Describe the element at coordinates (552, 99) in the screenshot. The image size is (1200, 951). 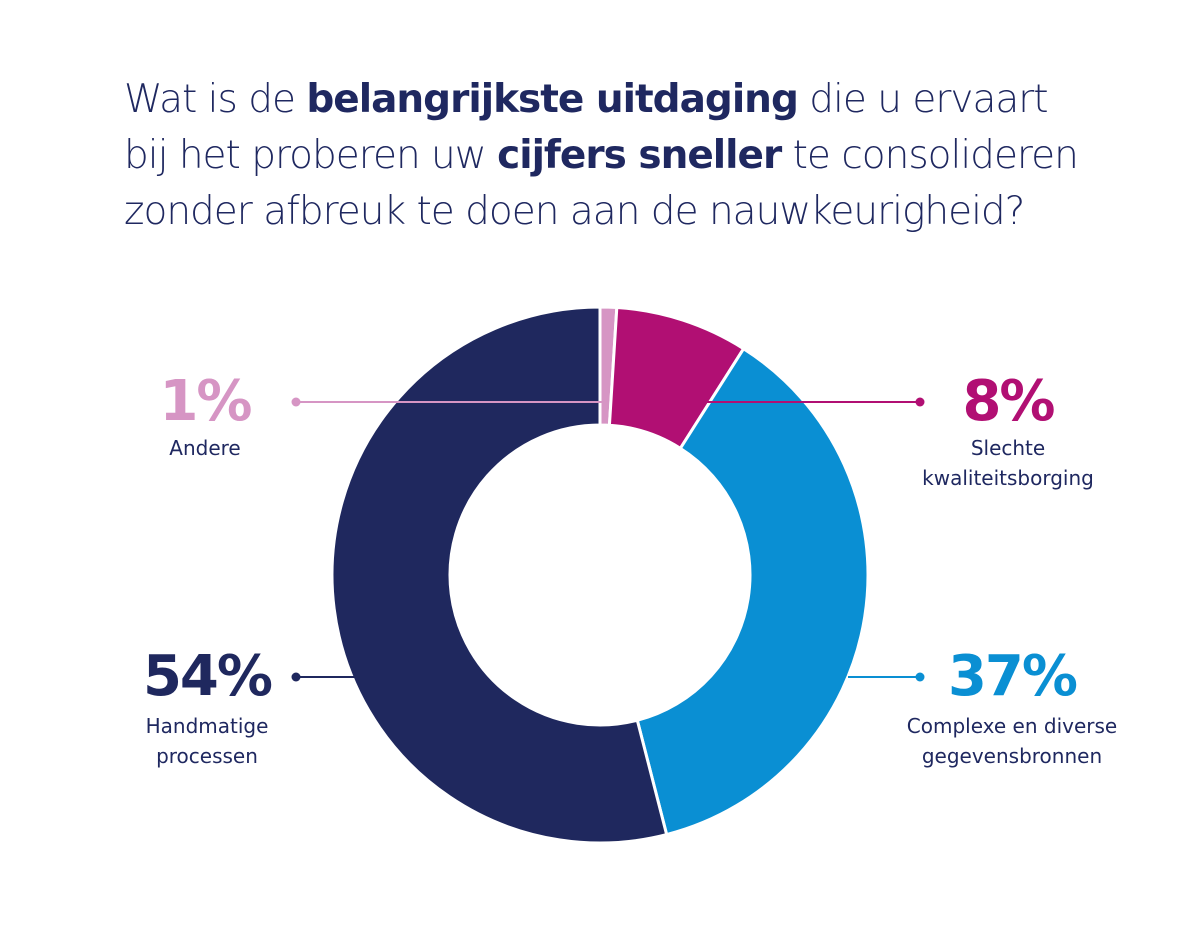
I see `title-emphasis: belangrijkste uitdaging` at that location.